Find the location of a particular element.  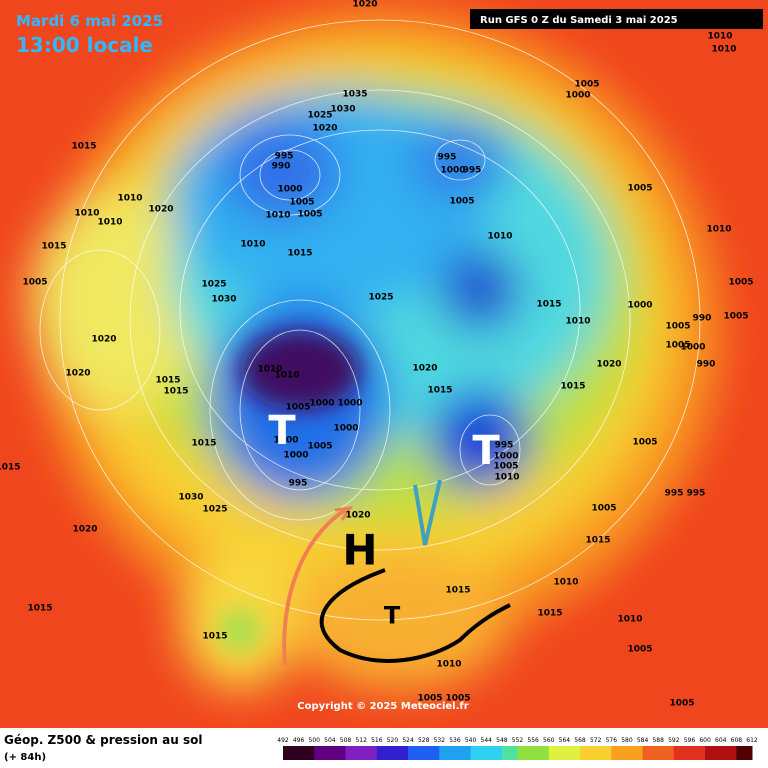

scale-label: 536 is located at coordinates (455, 740).